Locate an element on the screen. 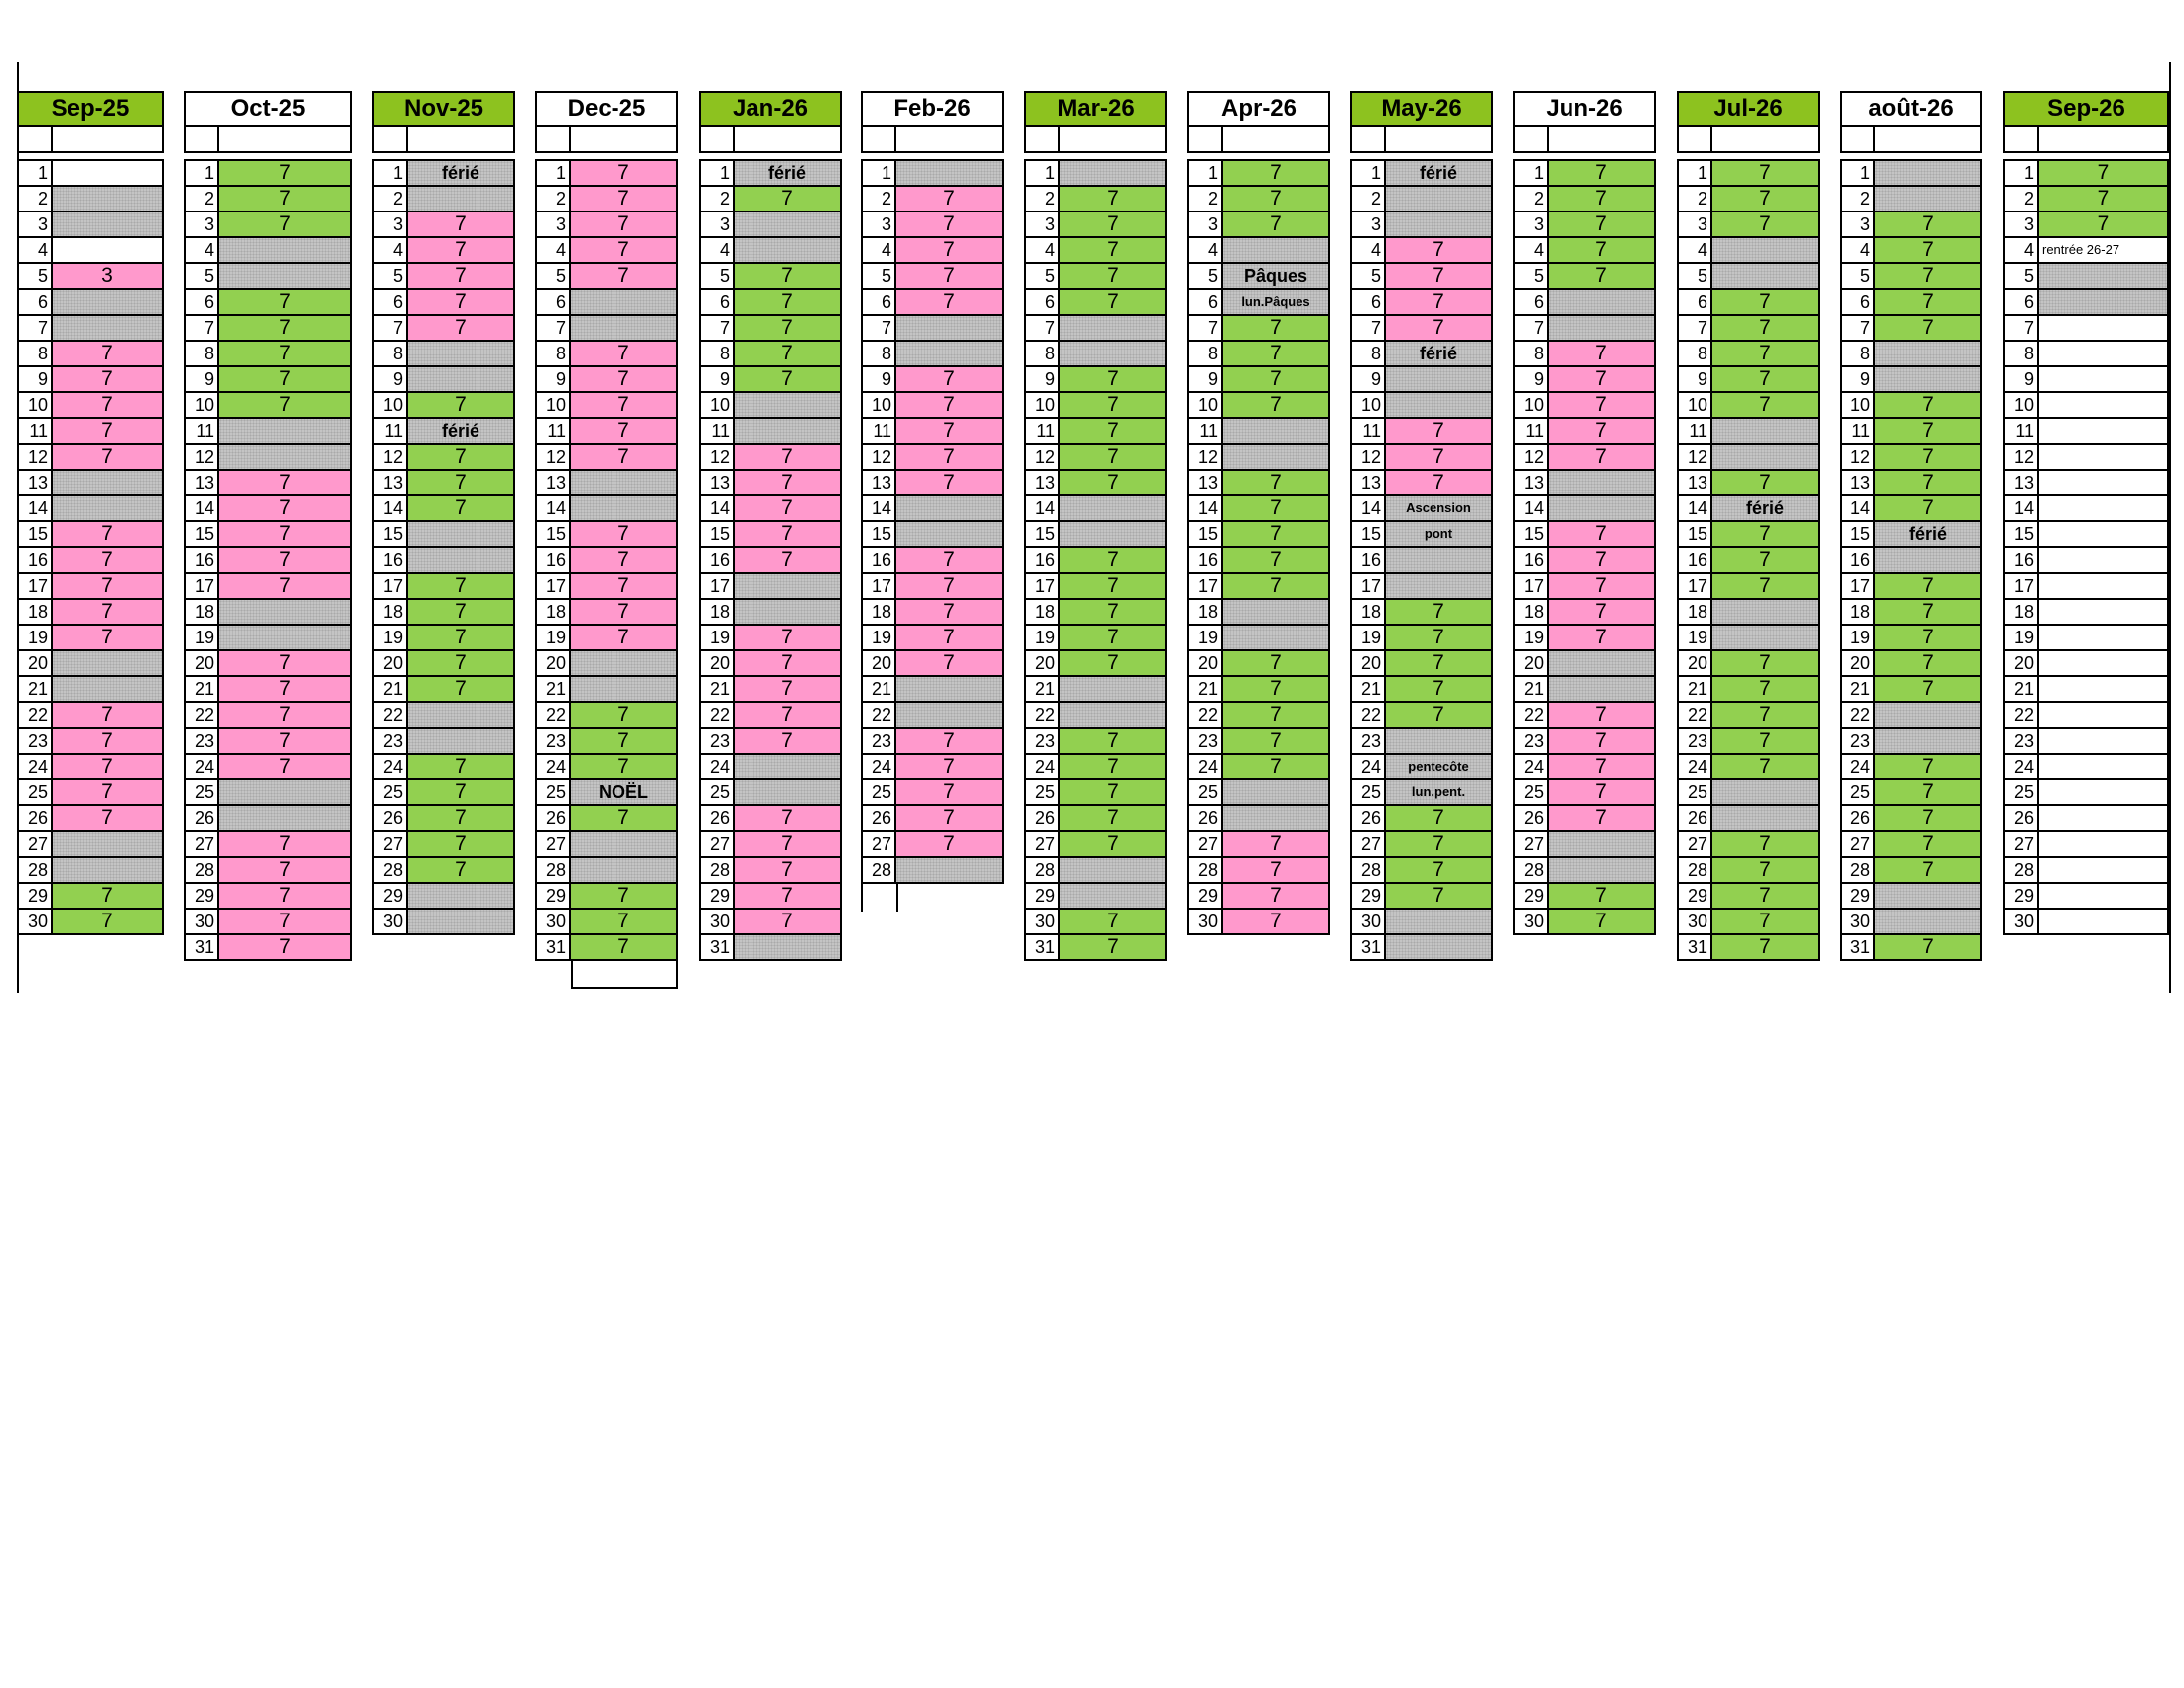 This screenshot has height=1688, width=2184. day-row: 12 7 is located at coordinates (1911, 458).